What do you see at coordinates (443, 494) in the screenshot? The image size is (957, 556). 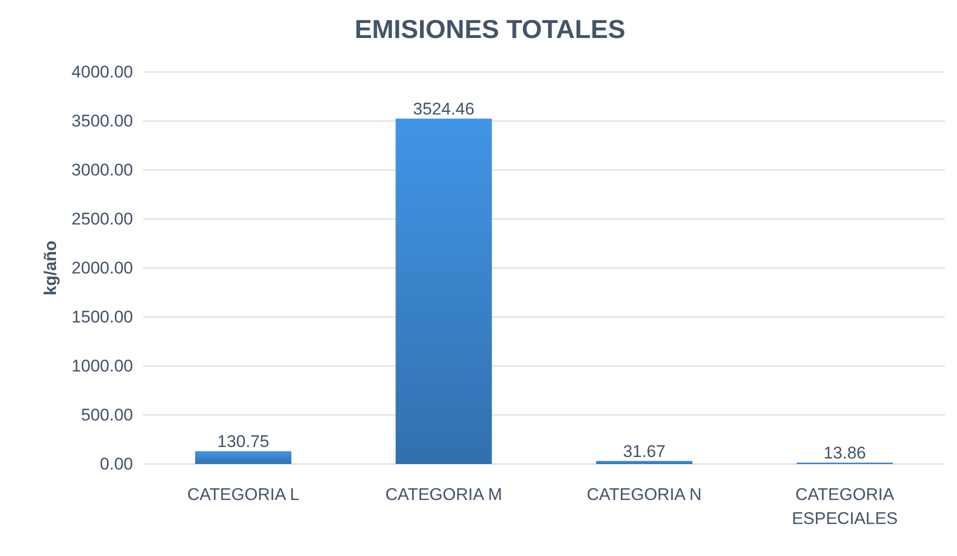 I see `x-tick-label: CATEGORIA M` at bounding box center [443, 494].